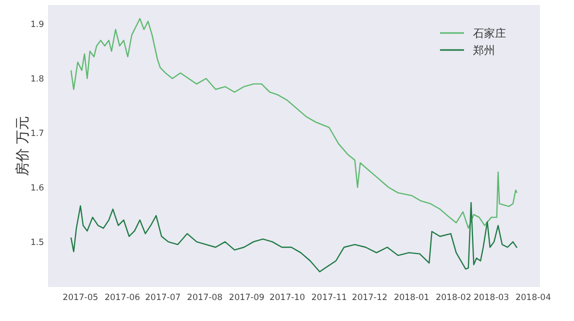 The image size is (574, 321). What do you see at coordinates (37, 79) in the screenshot?
I see `y-tick-label: 1.8` at bounding box center [37, 79].